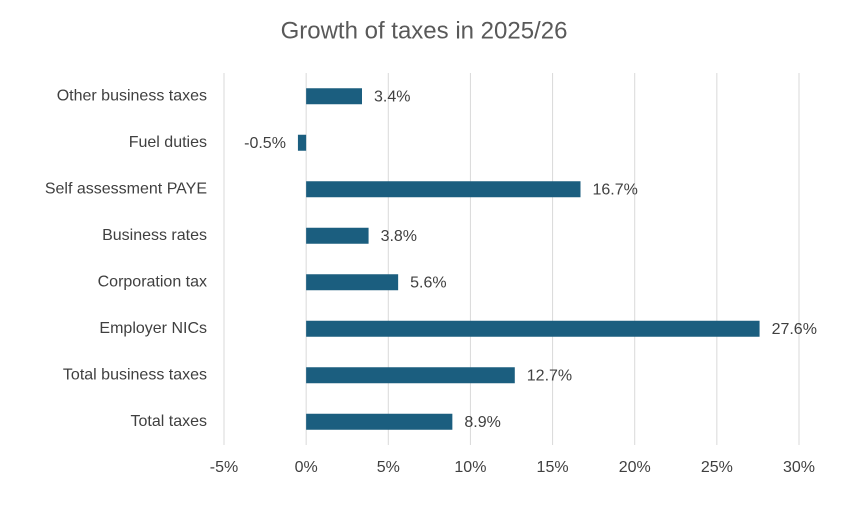 The height and width of the screenshot is (509, 849). I want to click on x-tick-label: 20%, so click(635, 467).